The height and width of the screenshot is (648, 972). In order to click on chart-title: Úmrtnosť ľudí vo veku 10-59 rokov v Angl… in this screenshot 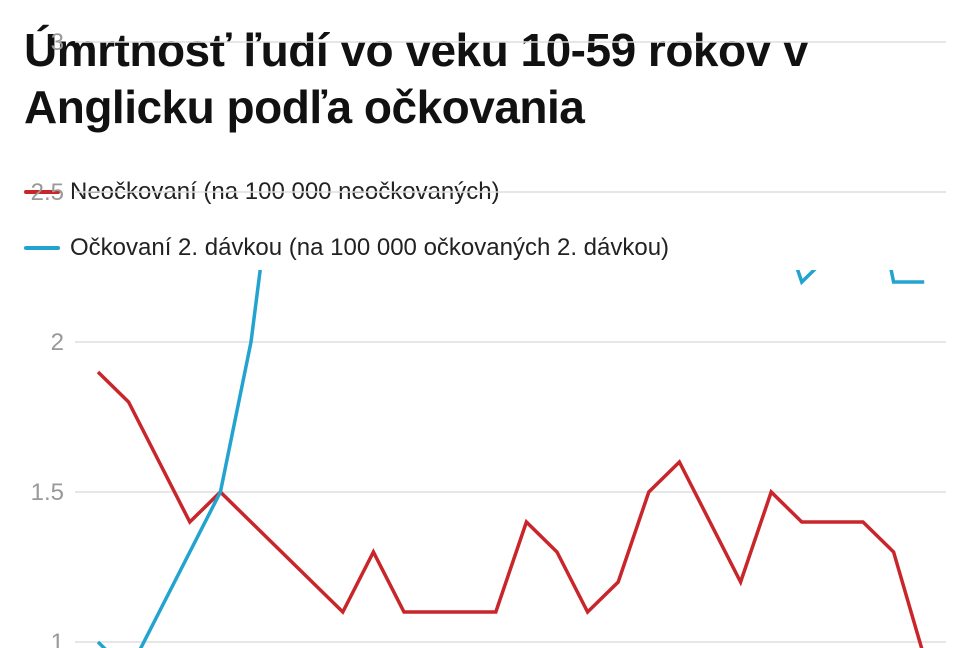, I will do `click(416, 78)`.